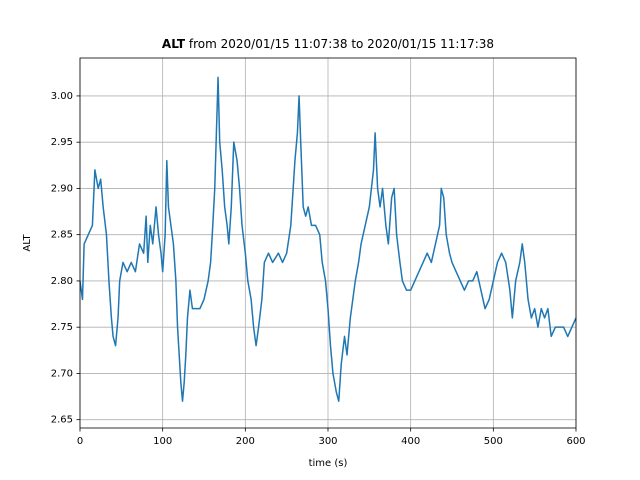 This screenshot has width=640, height=480. I want to click on y-tick-label: 2.95, so click(62, 142).